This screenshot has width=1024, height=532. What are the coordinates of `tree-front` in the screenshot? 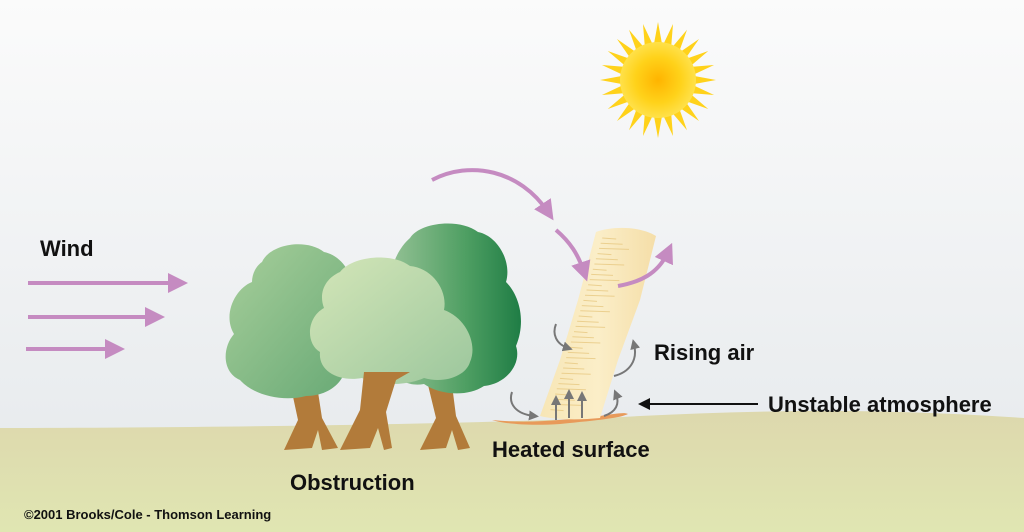 It's located at (391, 320).